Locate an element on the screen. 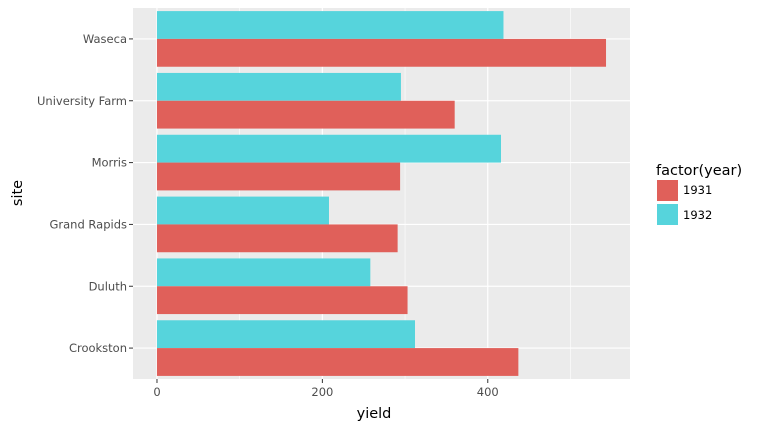 This screenshot has height=430, width=775. legend: factor(year) 1931 1932 is located at coordinates (699, 194).